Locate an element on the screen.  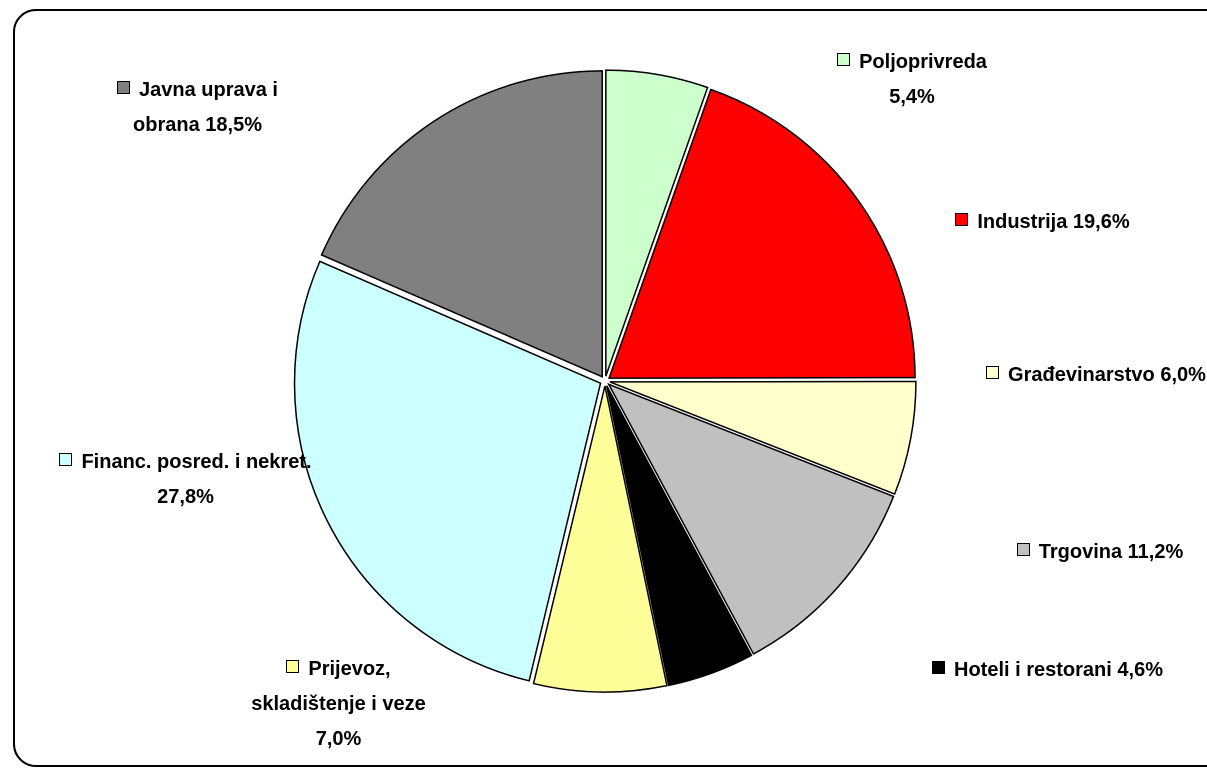
value-label: 19,6% is located at coordinates (1101, 222).